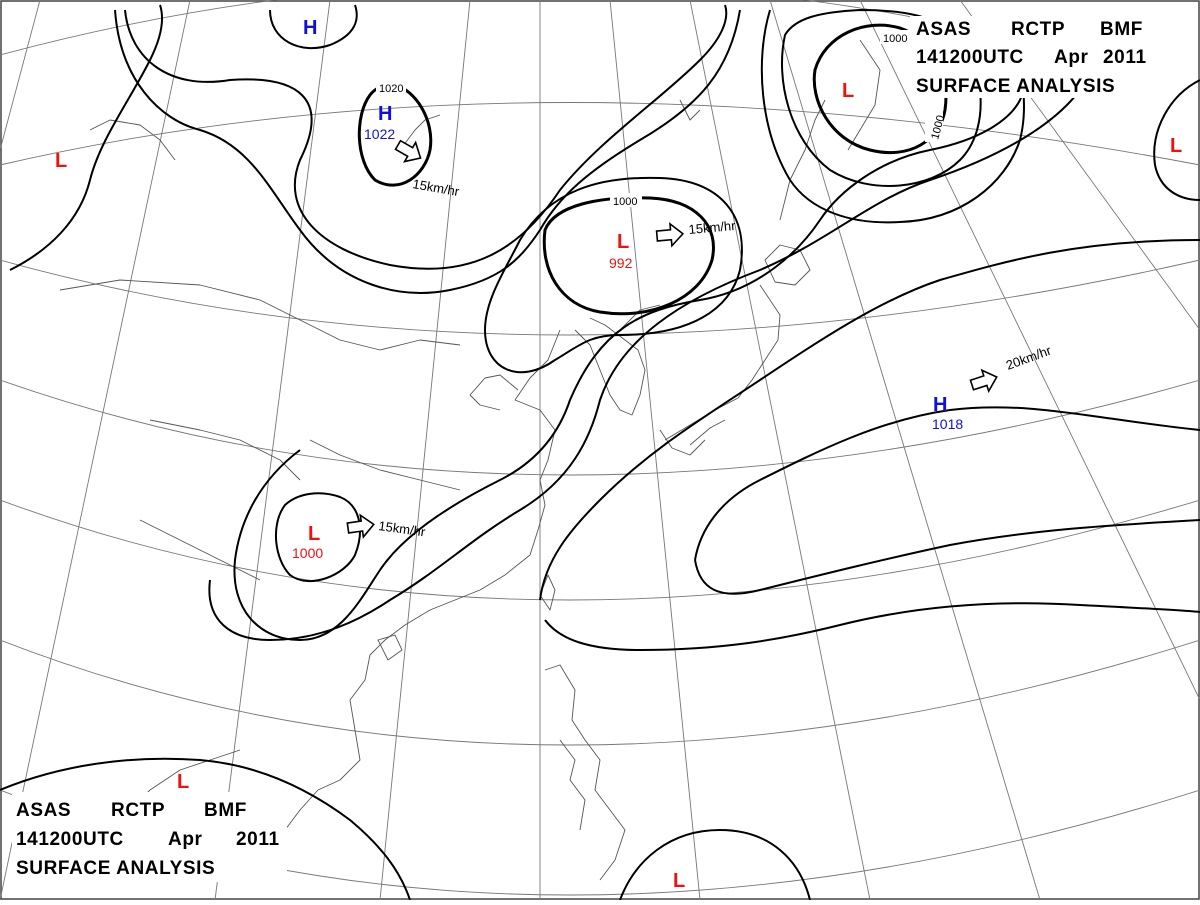 The width and height of the screenshot is (1200, 905). What do you see at coordinates (621, 263) in the screenshot?
I see `low-value: 992` at bounding box center [621, 263].